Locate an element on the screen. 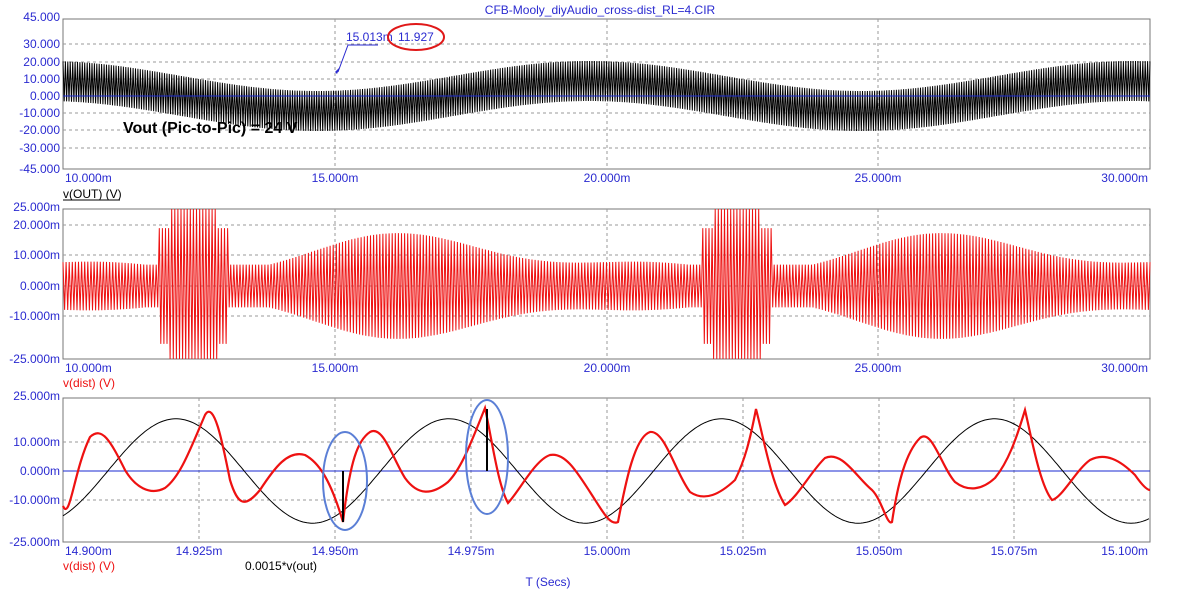 This screenshot has height=594, width=1181. x-tick-label: 14.900m is located at coordinates (88, 551).